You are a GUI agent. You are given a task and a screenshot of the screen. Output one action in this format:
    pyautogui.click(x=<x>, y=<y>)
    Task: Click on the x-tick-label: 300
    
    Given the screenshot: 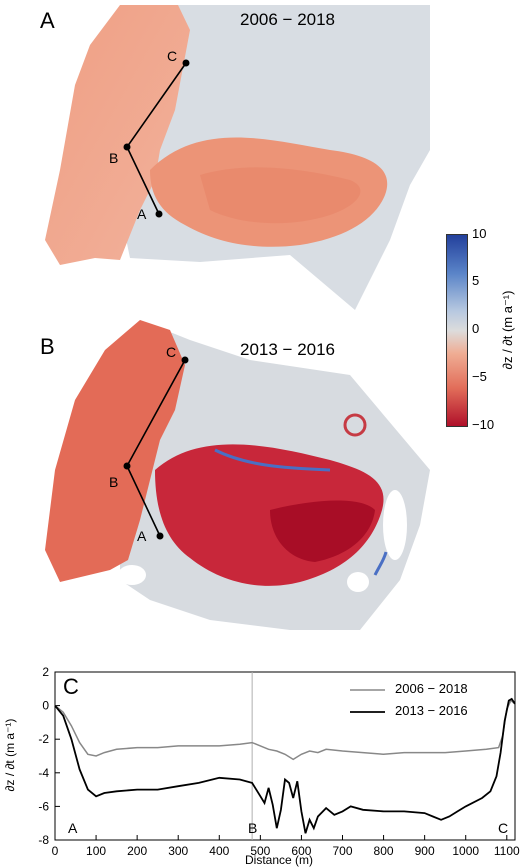 What is the action you would take?
    pyautogui.click(x=178, y=851)
    